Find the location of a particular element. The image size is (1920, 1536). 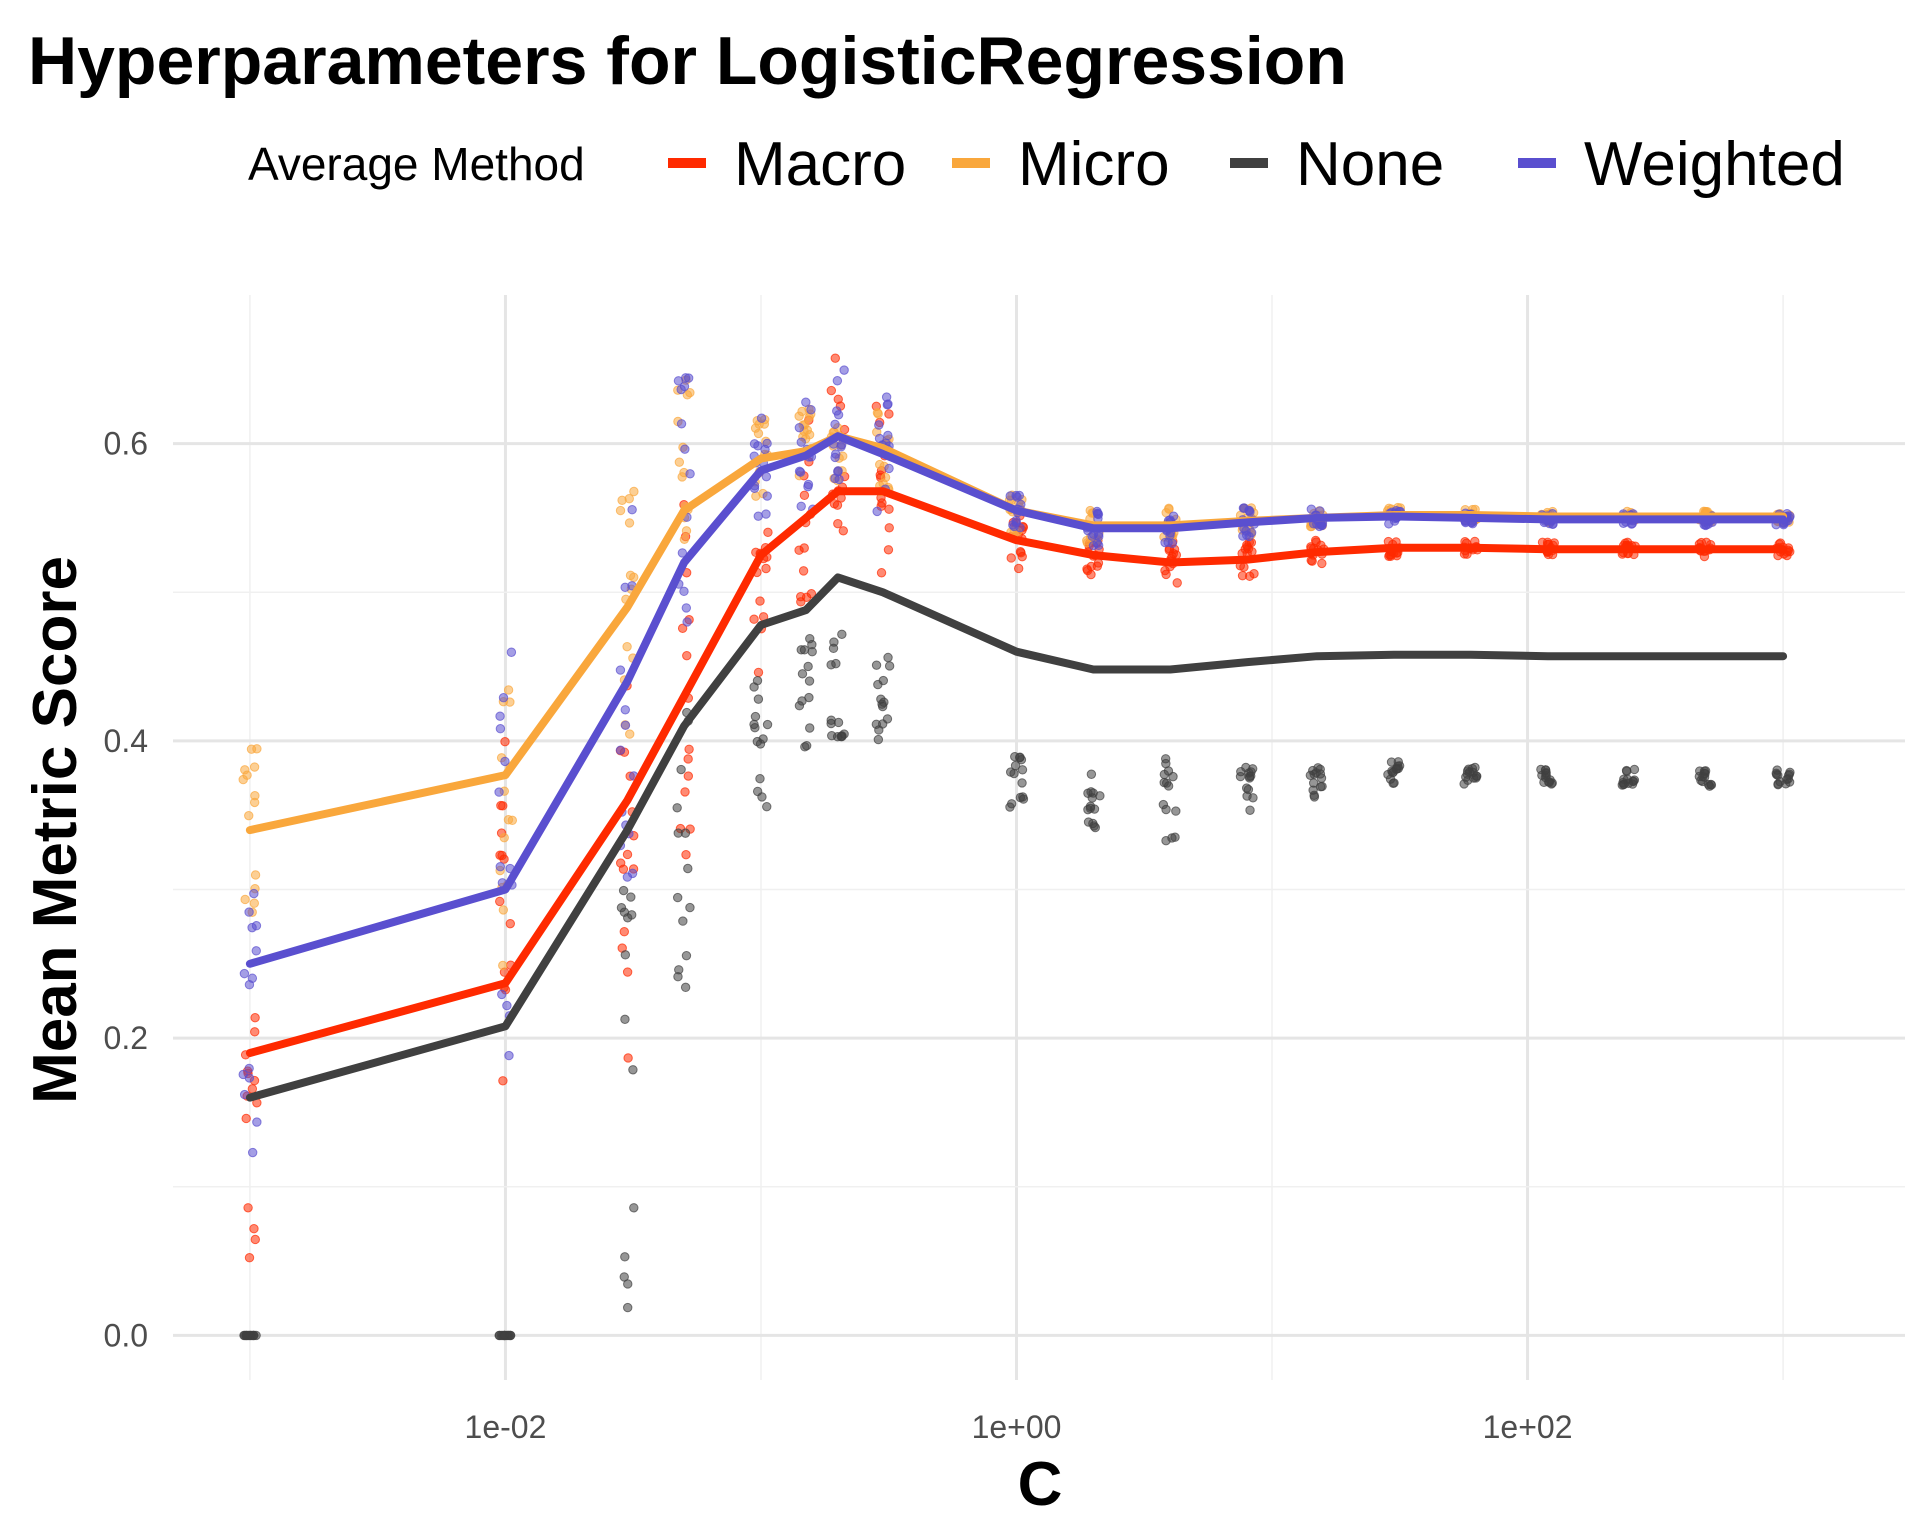

legend-label-none: None is located at coordinates (1370, 164).